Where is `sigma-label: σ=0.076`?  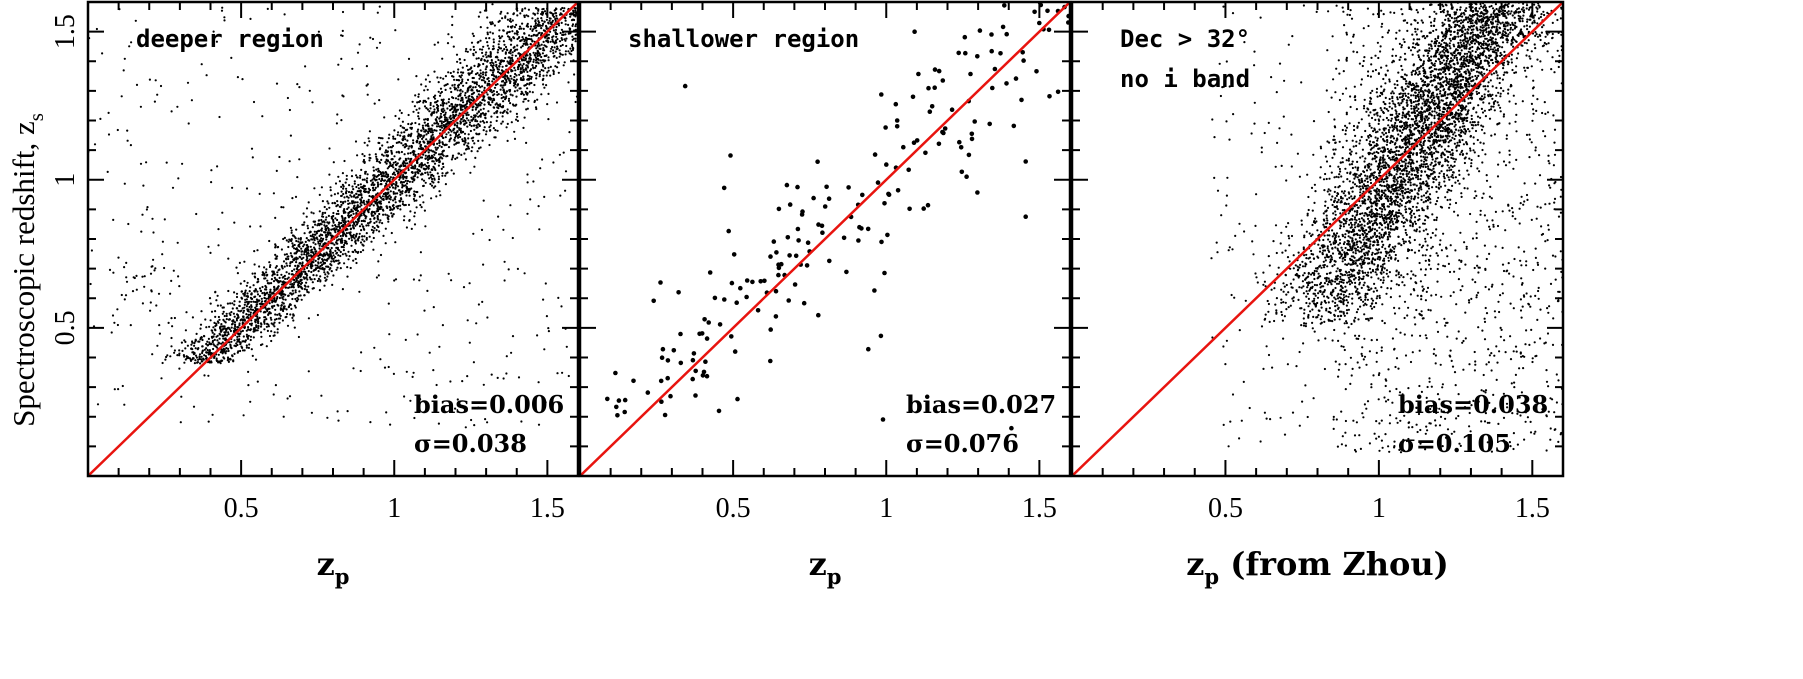
sigma-label: σ=0.076 is located at coordinates (962, 443).